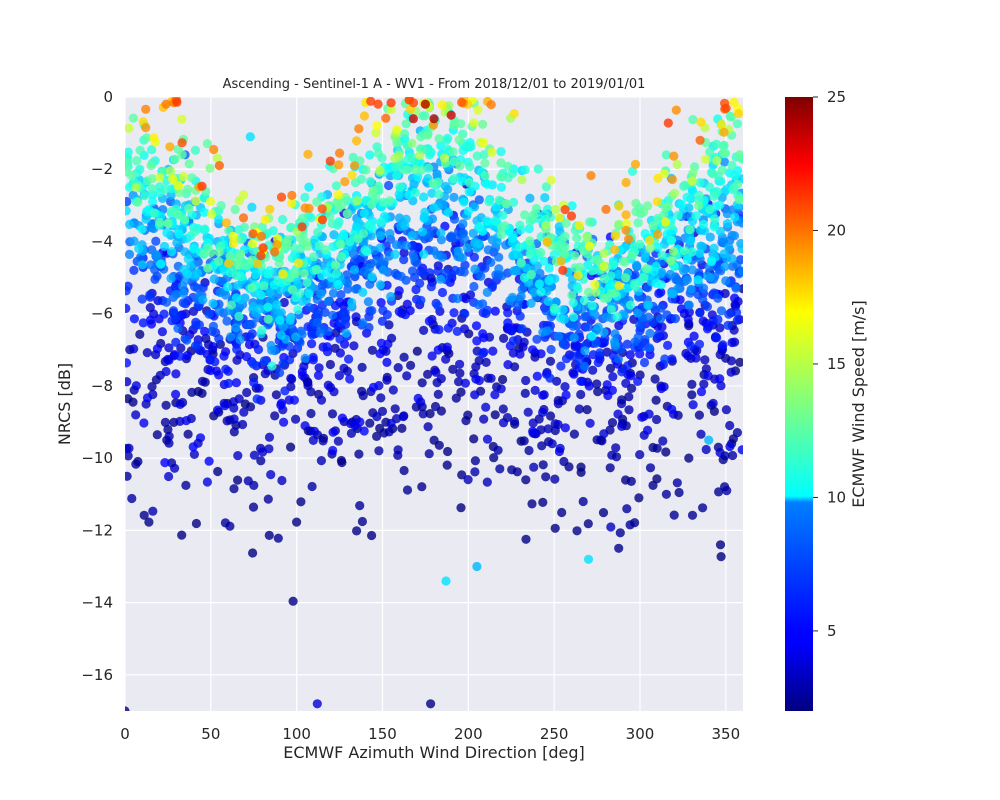 This screenshot has height=800, width=1000. Describe the element at coordinates (102, 169) in the screenshot. I see `y-tick-label: −2` at that location.